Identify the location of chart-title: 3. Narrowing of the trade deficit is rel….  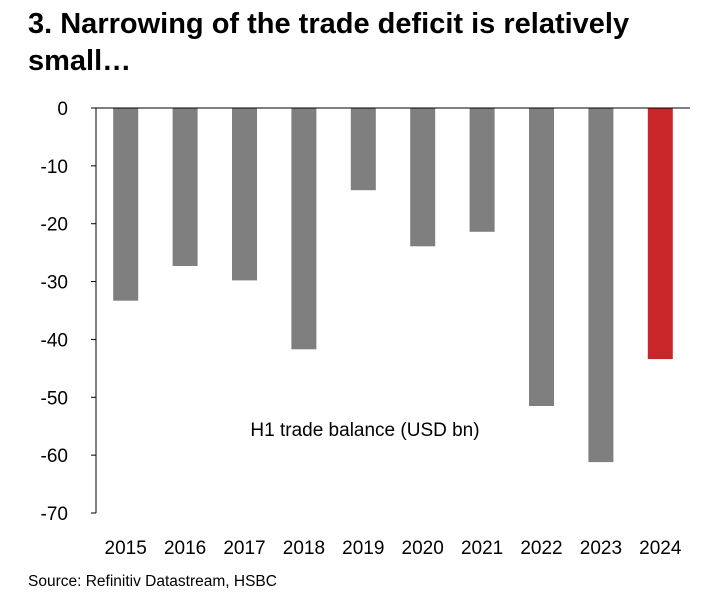
(329, 42).